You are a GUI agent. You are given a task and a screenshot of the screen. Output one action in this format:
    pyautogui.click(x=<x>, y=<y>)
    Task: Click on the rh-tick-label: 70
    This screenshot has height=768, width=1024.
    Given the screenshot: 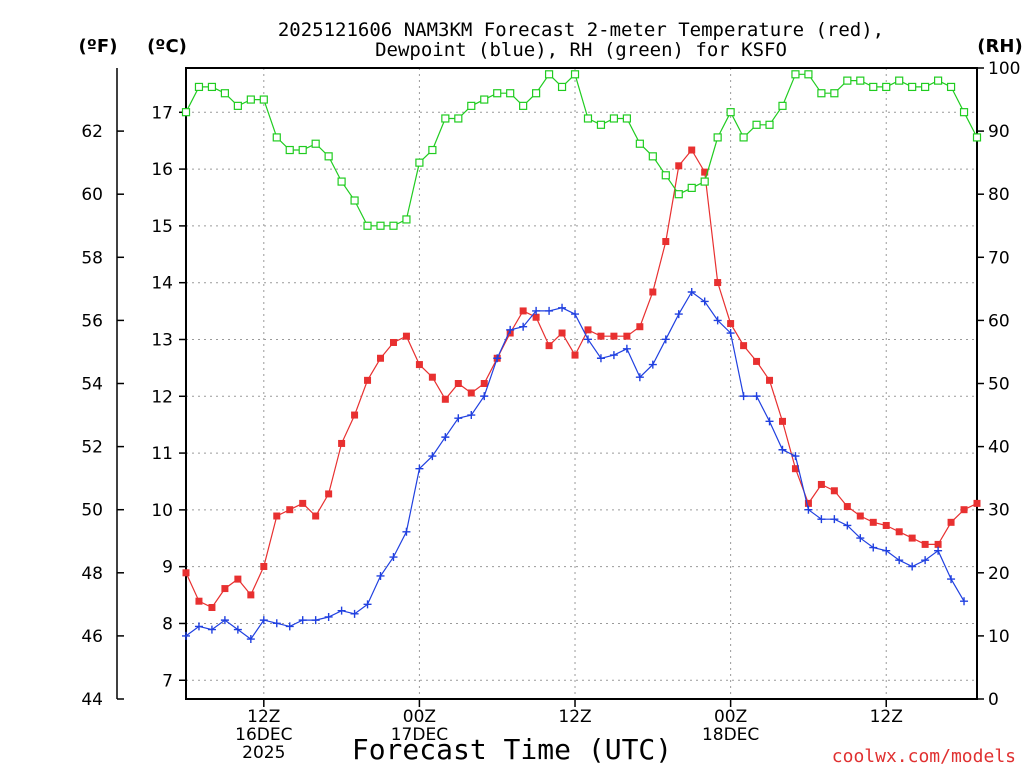 What is the action you would take?
    pyautogui.click(x=999, y=258)
    